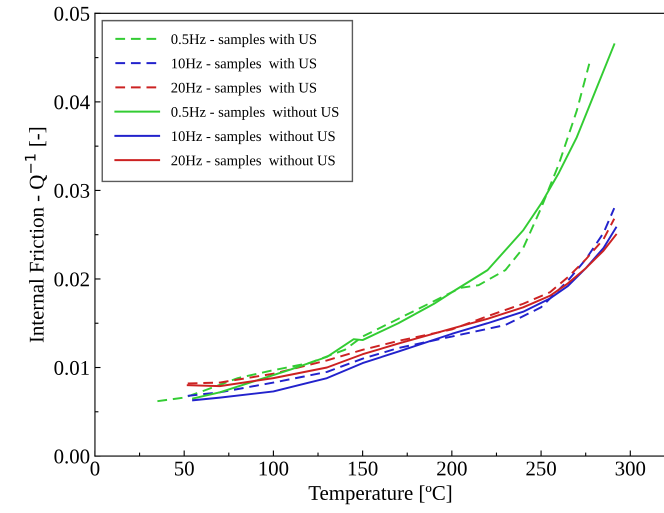 Image resolution: width=664 pixels, height=513 pixels. What do you see at coordinates (72, 13) in the screenshot?
I see `y-tick-label: 0.05` at bounding box center [72, 13].